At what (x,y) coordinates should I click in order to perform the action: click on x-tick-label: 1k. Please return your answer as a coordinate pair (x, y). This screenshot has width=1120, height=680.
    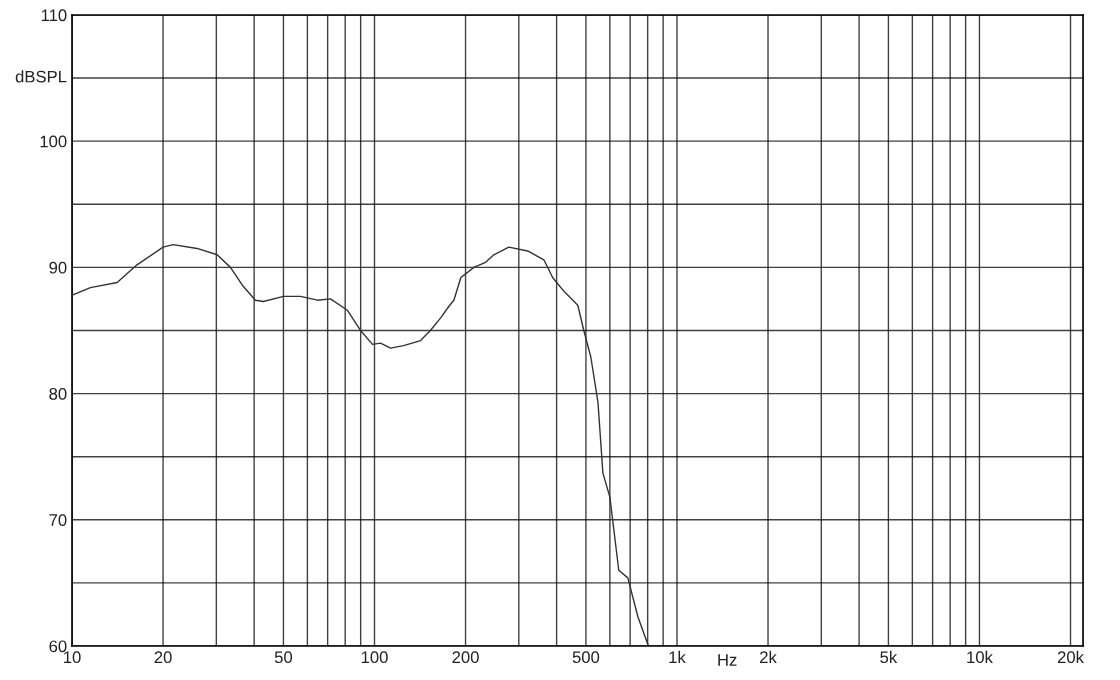
    Looking at the image, I should click on (677, 656).